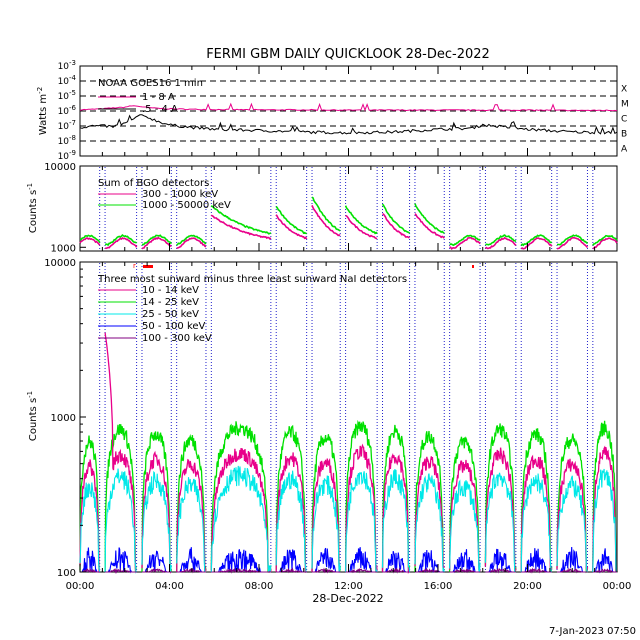  Describe the element at coordinates (148, 266) in the screenshot. I see `flare-marker-bar` at that location.